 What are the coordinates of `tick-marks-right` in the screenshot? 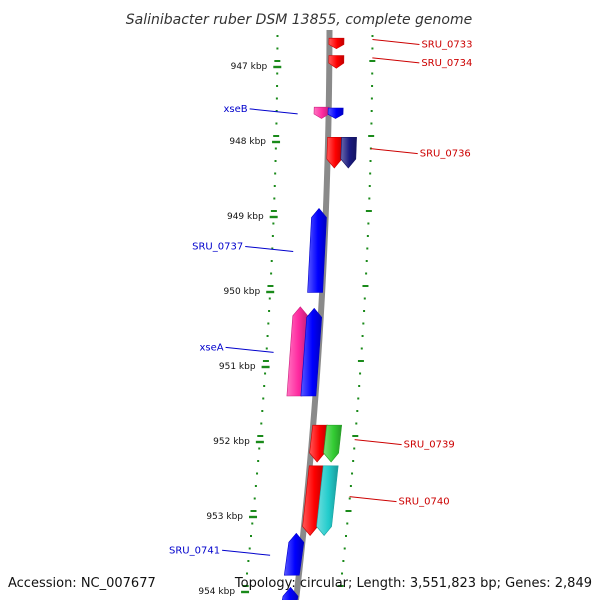 It's located at (356, 311).